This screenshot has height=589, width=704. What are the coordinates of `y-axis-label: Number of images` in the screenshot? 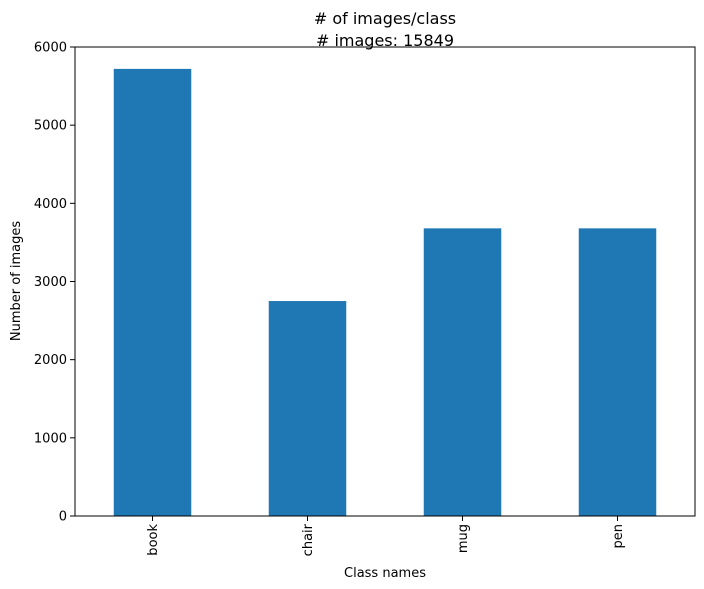 It's located at (16, 281).